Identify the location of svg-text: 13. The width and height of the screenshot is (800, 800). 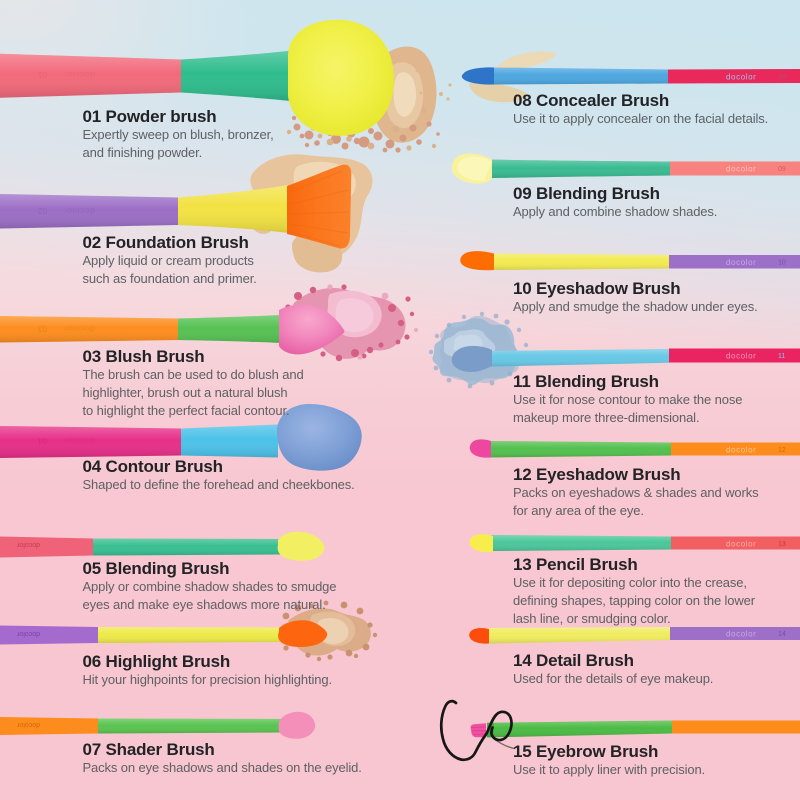
(782, 544).